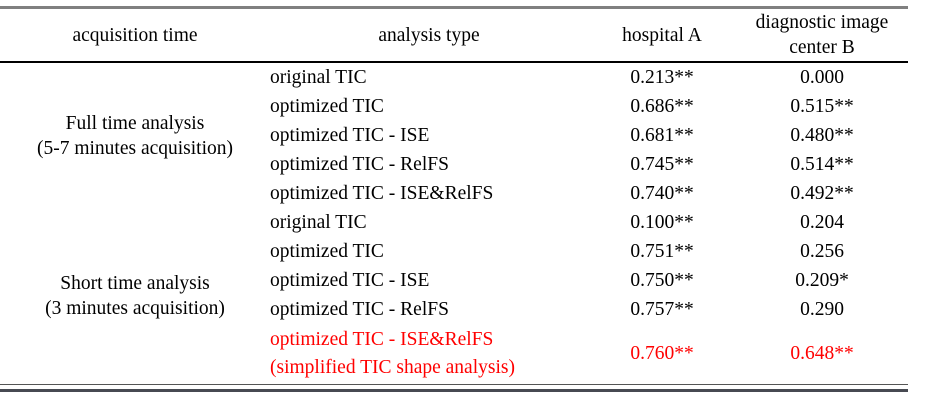 The width and height of the screenshot is (939, 402). I want to click on table-row: optimized TIC - RelFS 0.757** 0.290, so click(454, 309).